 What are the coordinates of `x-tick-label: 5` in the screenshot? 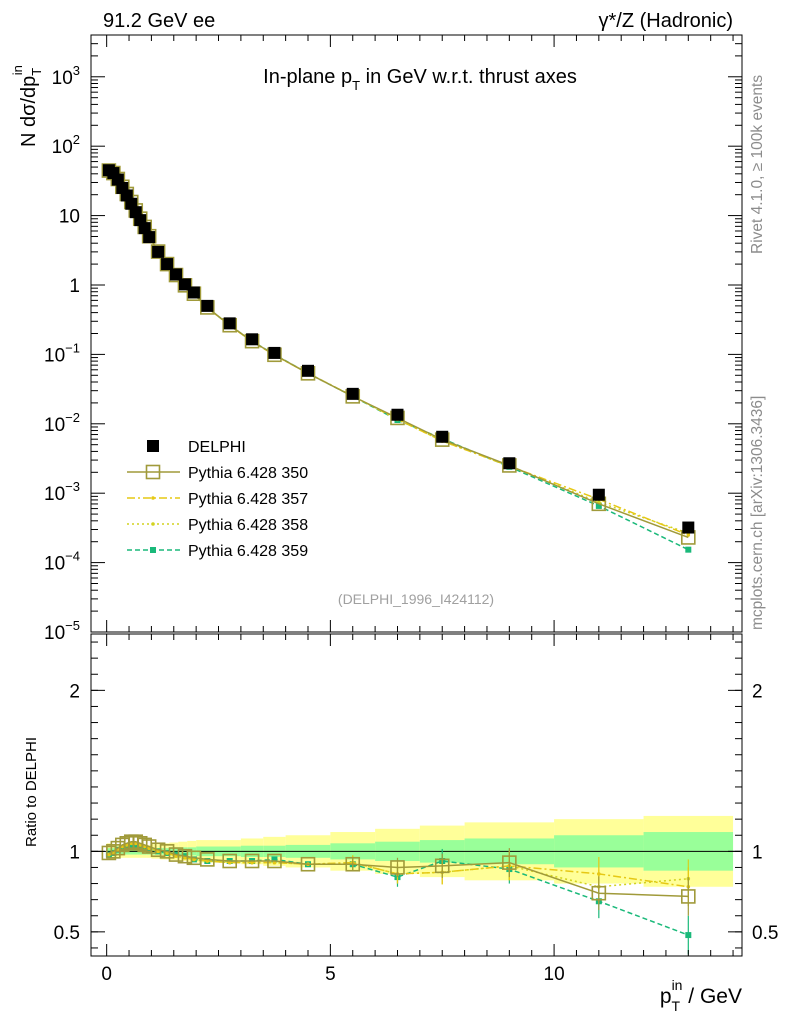 It's located at (330, 974).